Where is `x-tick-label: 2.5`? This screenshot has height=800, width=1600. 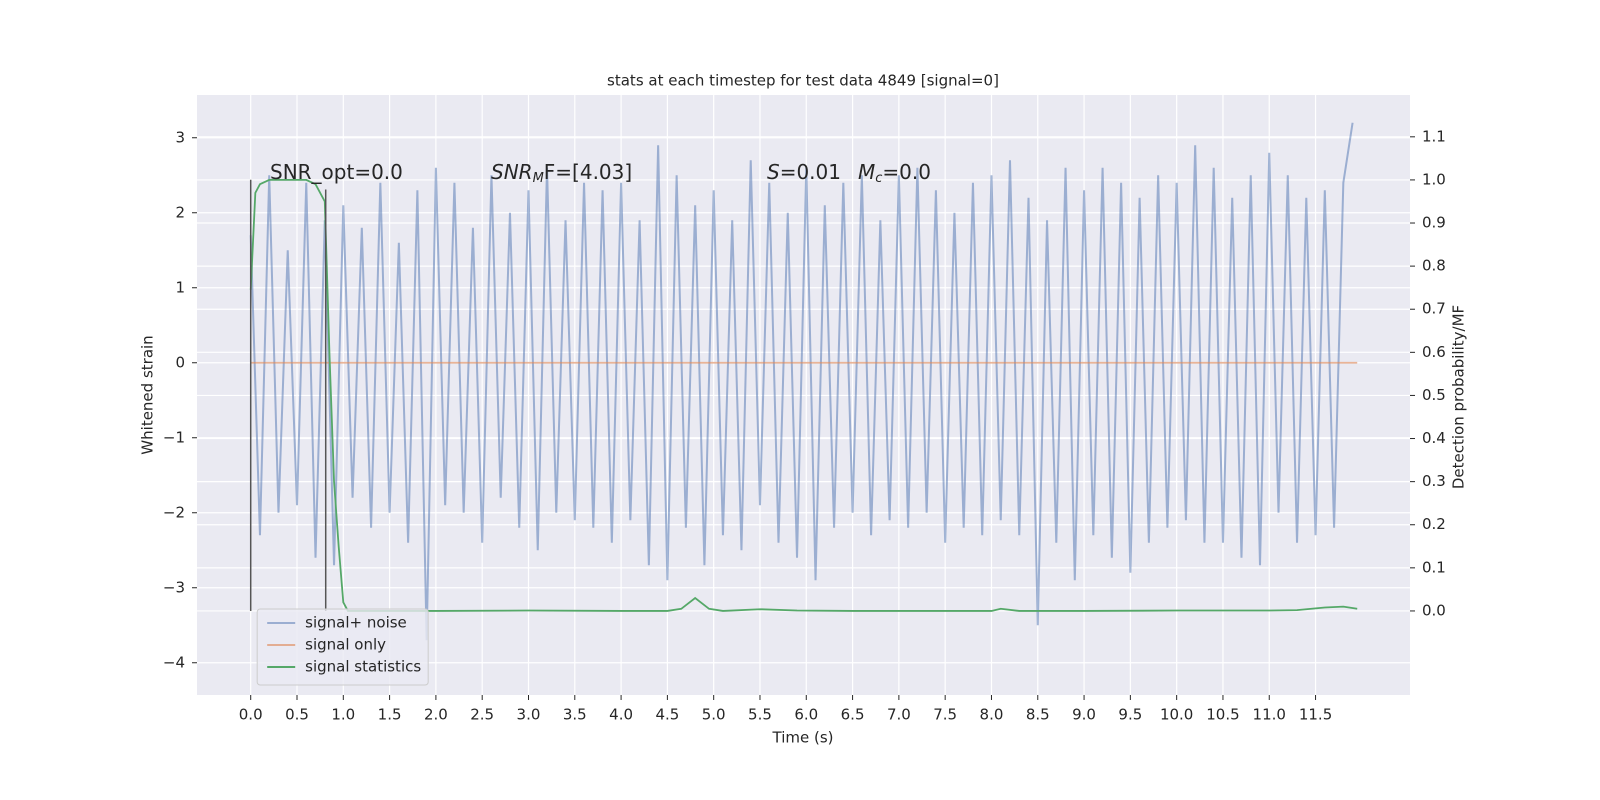 x-tick-label: 2.5 is located at coordinates (482, 715).